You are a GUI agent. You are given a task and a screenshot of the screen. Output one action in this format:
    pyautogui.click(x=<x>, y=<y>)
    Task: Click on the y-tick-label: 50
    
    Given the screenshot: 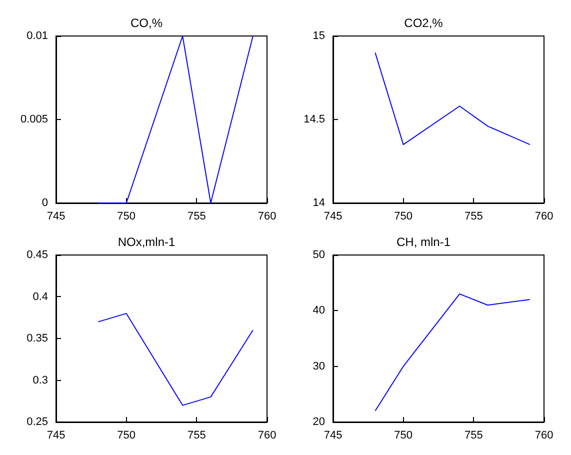 What is the action you would take?
    pyautogui.click(x=318, y=255)
    